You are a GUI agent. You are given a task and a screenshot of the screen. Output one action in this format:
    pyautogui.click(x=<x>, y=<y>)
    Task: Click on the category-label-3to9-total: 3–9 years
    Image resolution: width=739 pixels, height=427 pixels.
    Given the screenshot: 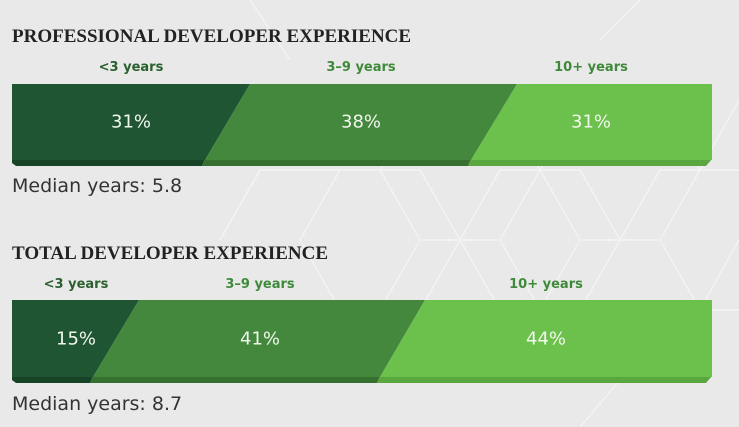 What is the action you would take?
    pyautogui.click(x=260, y=284)
    